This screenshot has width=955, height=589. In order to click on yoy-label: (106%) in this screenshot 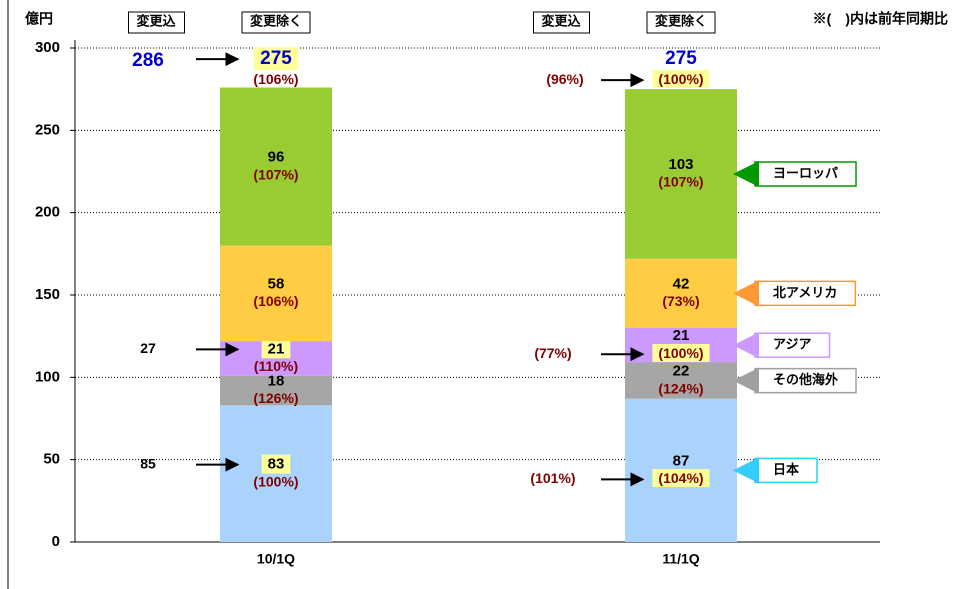, I will do `click(275, 301)`.